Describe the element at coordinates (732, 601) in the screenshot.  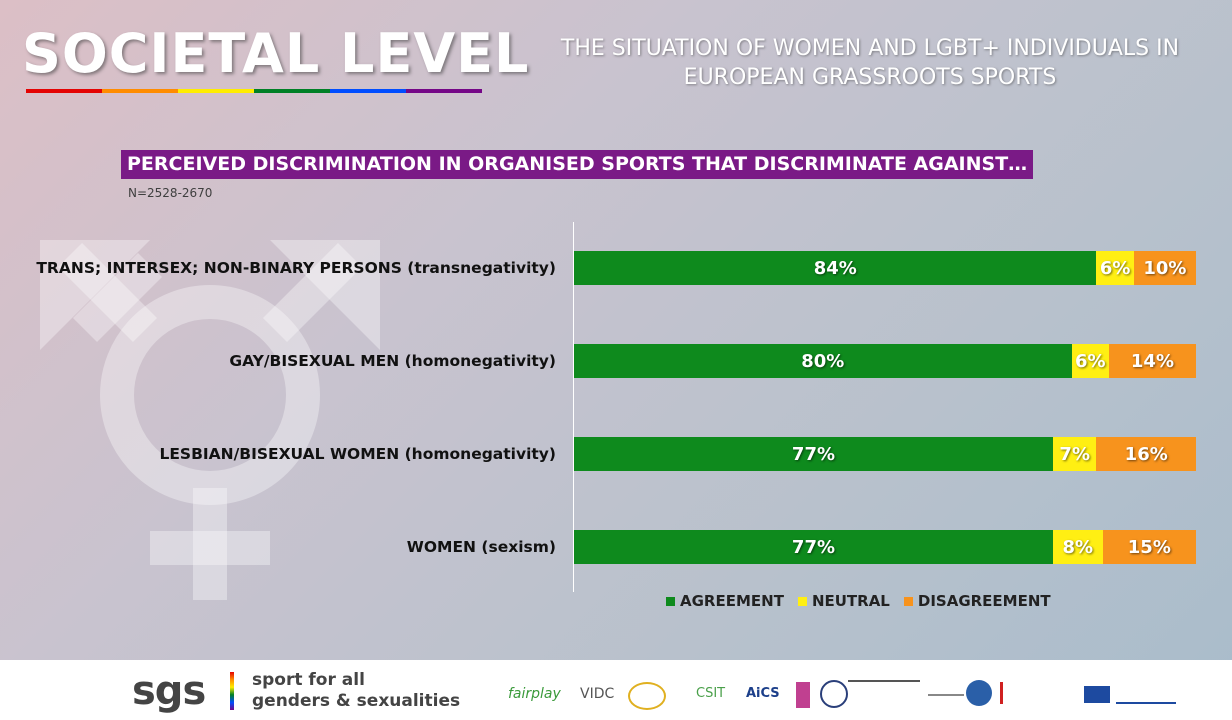
I see `legend-label: AGREEMENT` at that location.